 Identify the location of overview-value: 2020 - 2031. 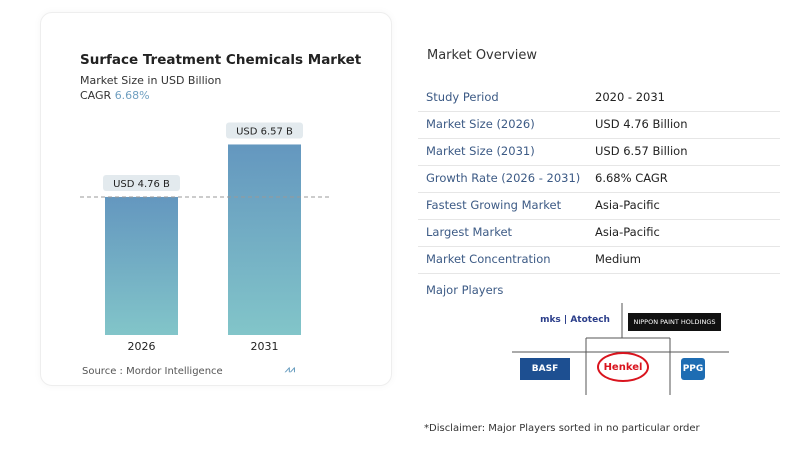
(630, 97).